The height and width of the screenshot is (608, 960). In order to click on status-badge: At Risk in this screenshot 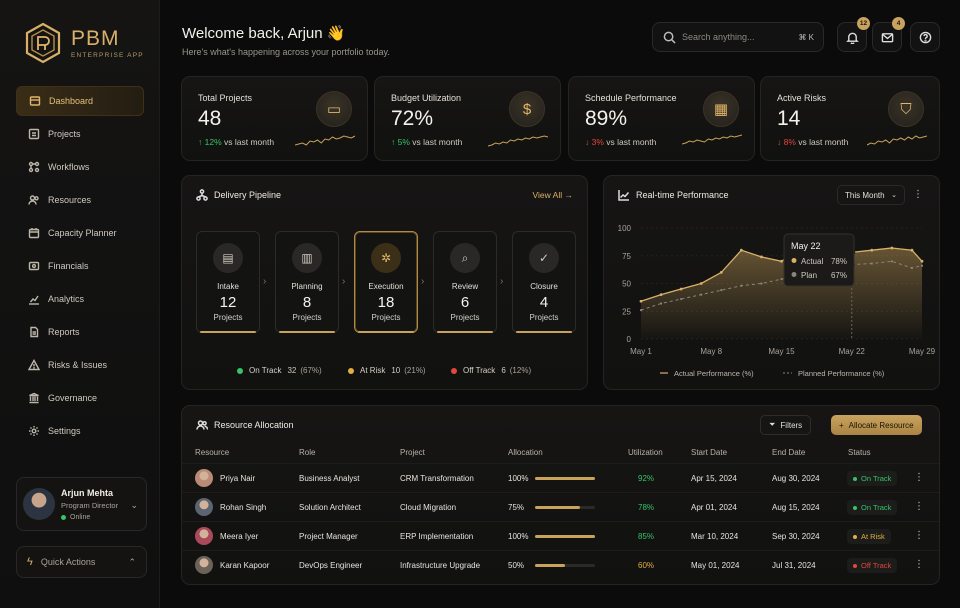, I will do `click(869, 536)`.